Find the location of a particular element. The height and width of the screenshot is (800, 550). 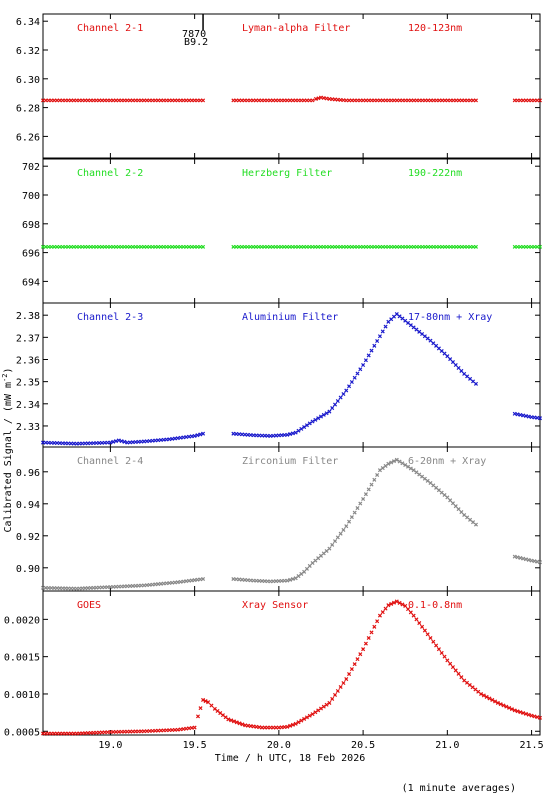

y-tick-label: 6.28 is located at coordinates (28, 109).